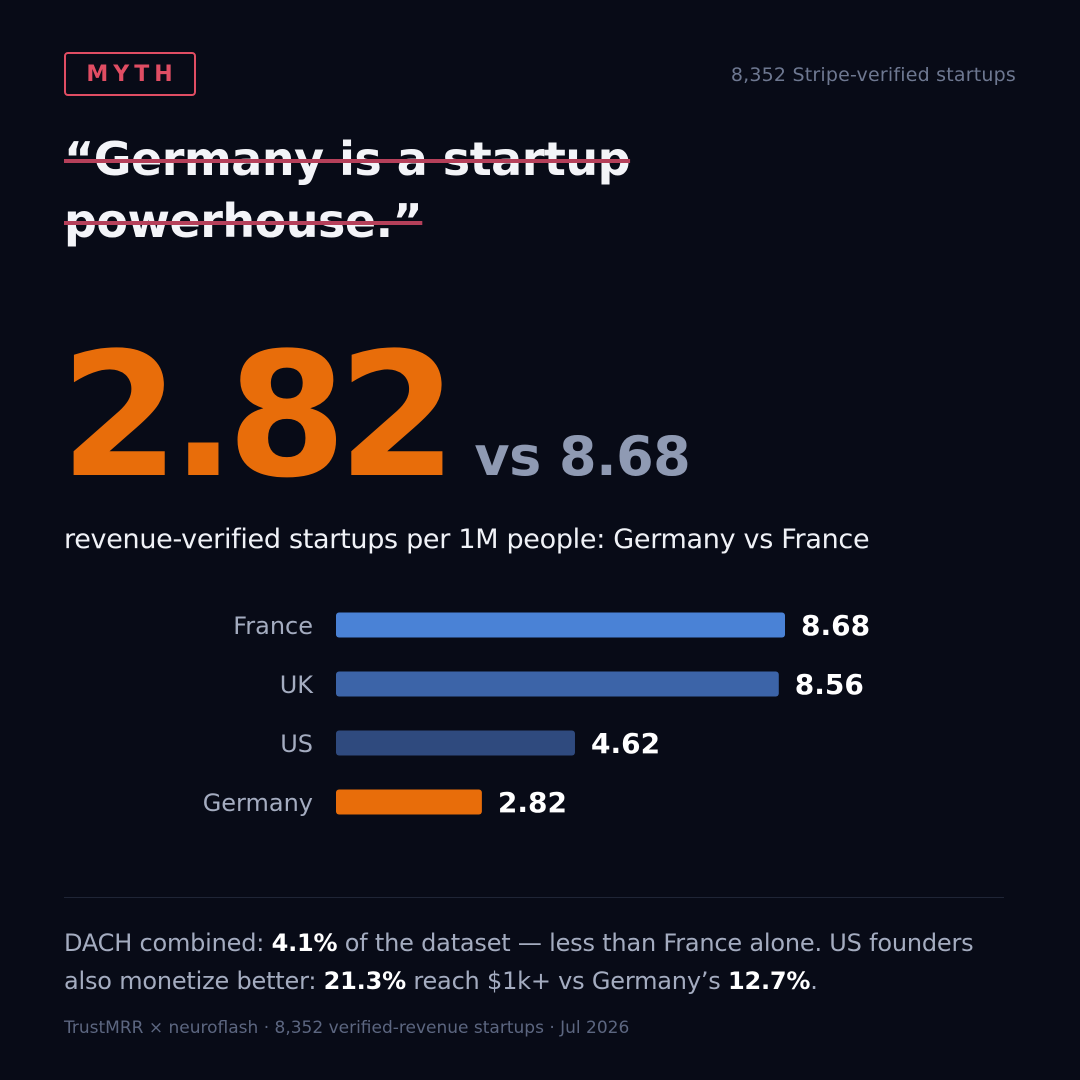 The height and width of the screenshot is (1080, 1080). Describe the element at coordinates (560, 625) in the screenshot. I see `bar-france` at that location.